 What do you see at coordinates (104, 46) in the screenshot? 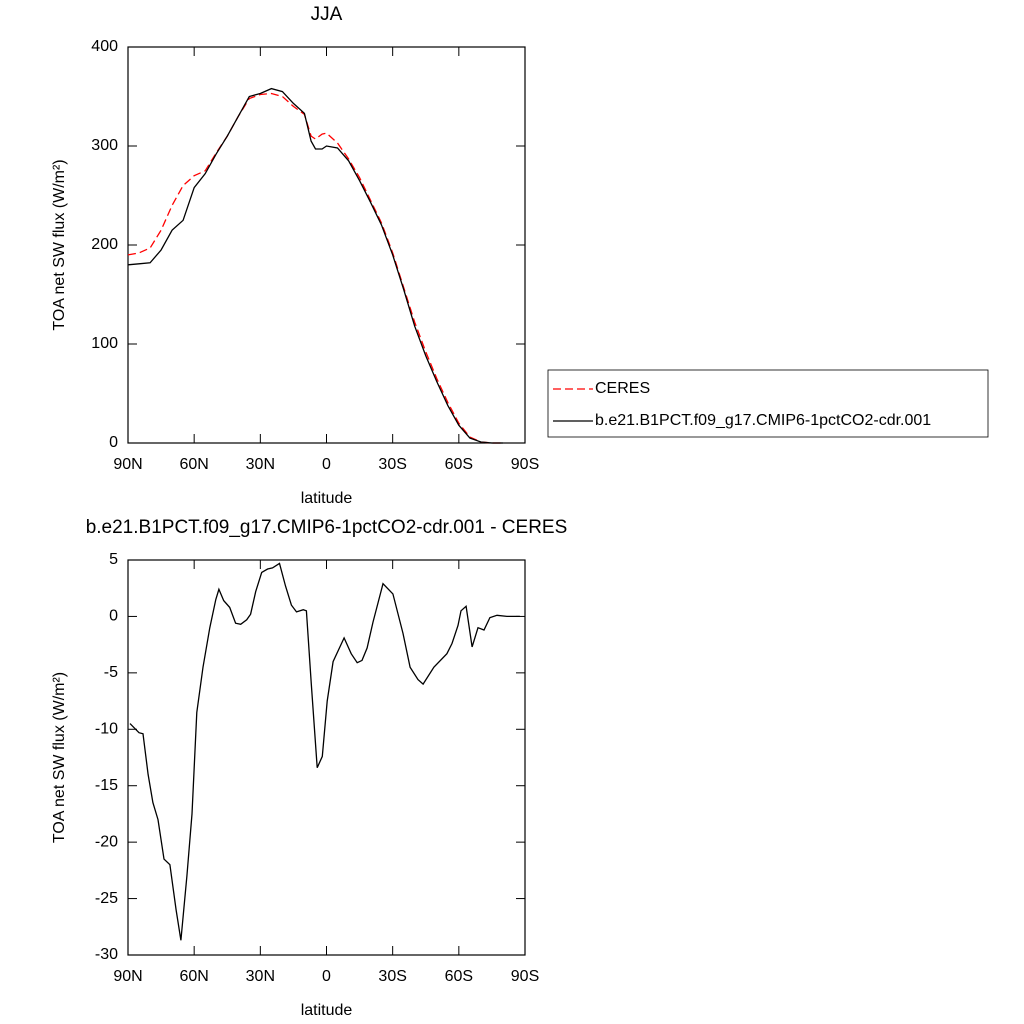
I see `y-tick-label: 400` at bounding box center [104, 46].